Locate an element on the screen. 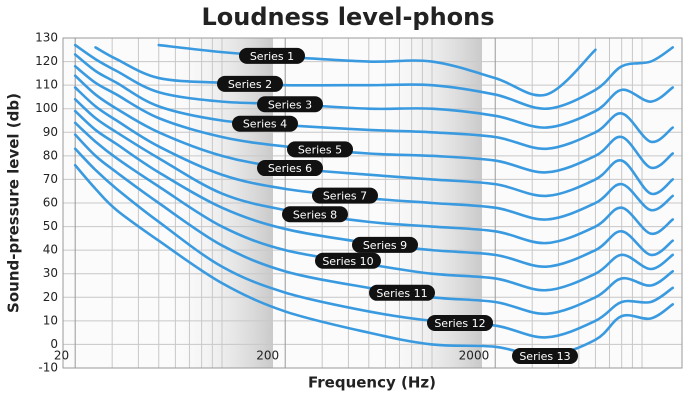 This screenshot has height=400, width=695. series-label: Series 11 is located at coordinates (401, 293).